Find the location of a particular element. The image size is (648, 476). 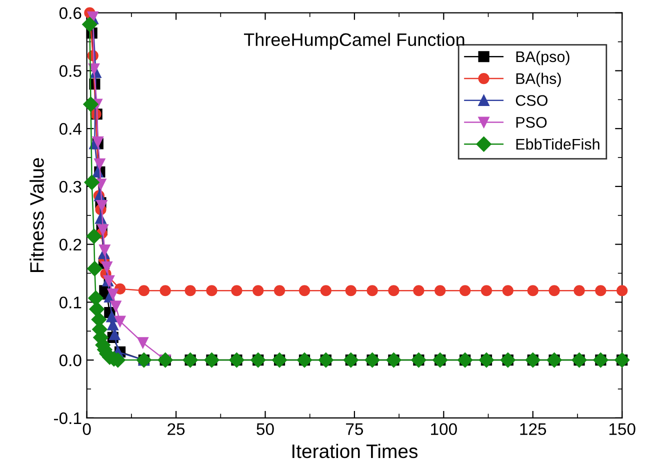

x-tick-label: 150 is located at coordinates (622, 429).